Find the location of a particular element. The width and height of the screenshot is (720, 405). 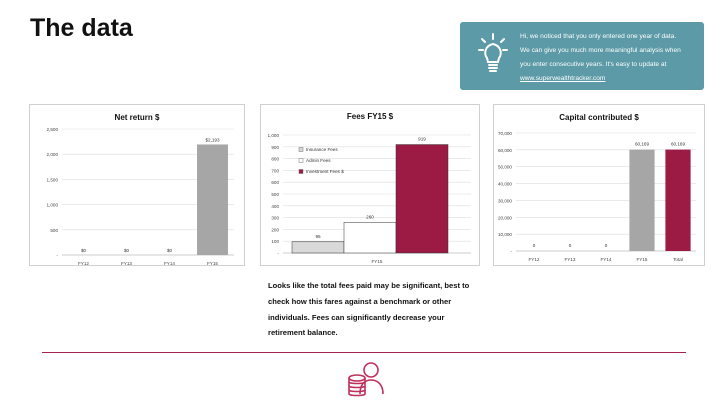

data-label: $2,193 is located at coordinates (212, 139).